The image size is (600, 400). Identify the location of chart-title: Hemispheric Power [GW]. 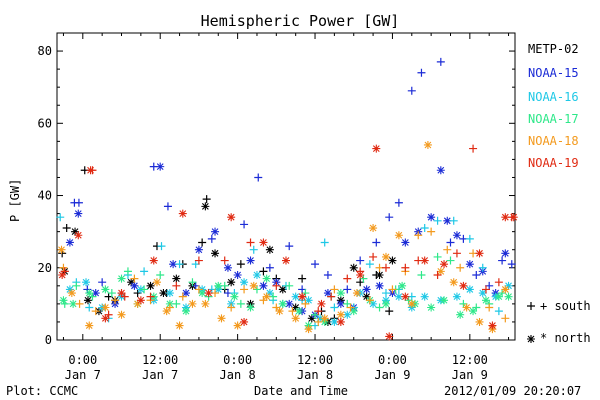
(300, 21).